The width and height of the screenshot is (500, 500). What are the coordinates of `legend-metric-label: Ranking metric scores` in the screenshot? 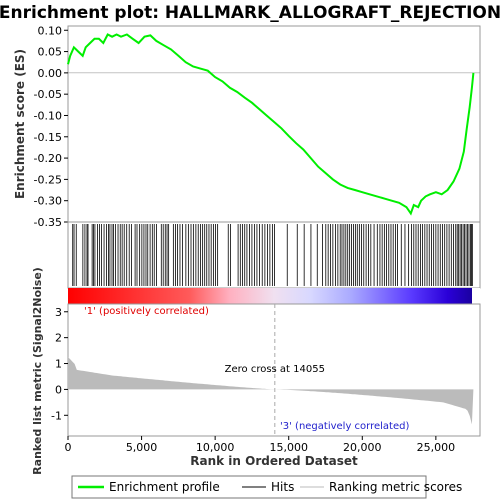 It's located at (395, 487).